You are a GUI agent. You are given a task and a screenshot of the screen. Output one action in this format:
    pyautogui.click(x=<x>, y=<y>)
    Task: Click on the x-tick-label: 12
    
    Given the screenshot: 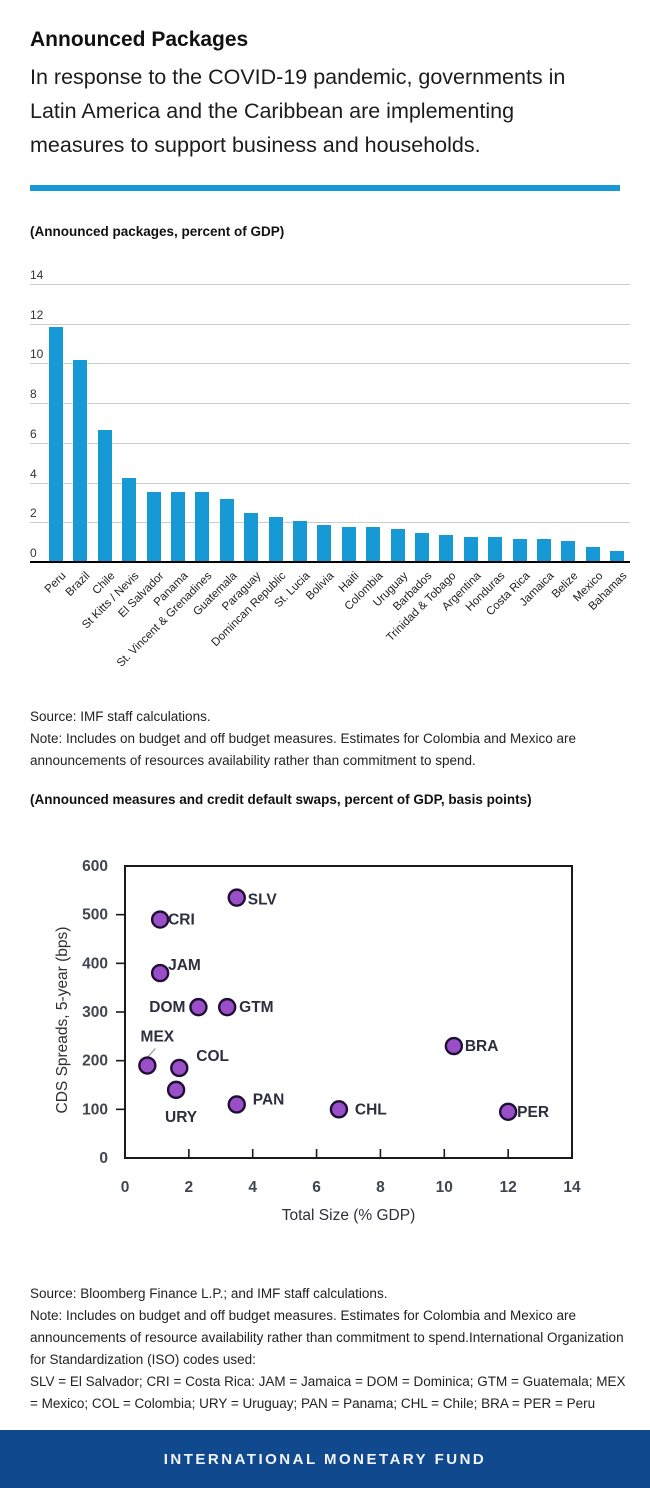 What is the action you would take?
    pyautogui.click(x=508, y=1187)
    